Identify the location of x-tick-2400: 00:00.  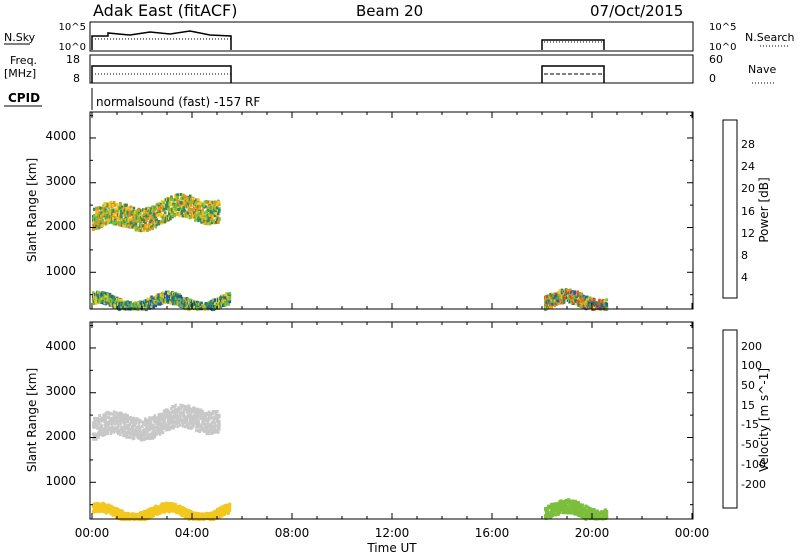
(692, 533).